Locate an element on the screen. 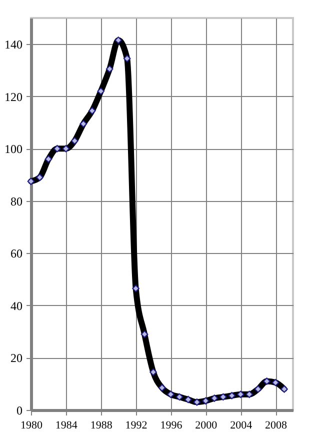  x-tick-label: 2008 is located at coordinates (276, 426).